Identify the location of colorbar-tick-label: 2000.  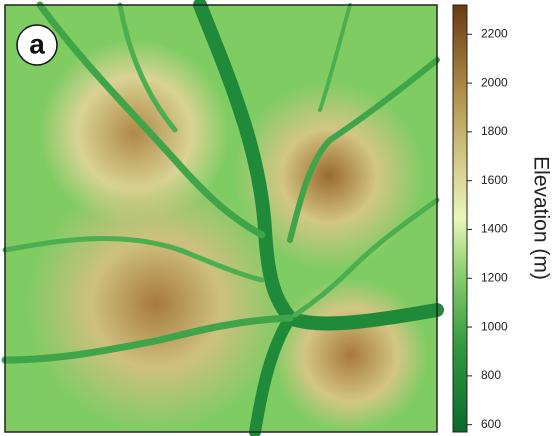
(494, 82).